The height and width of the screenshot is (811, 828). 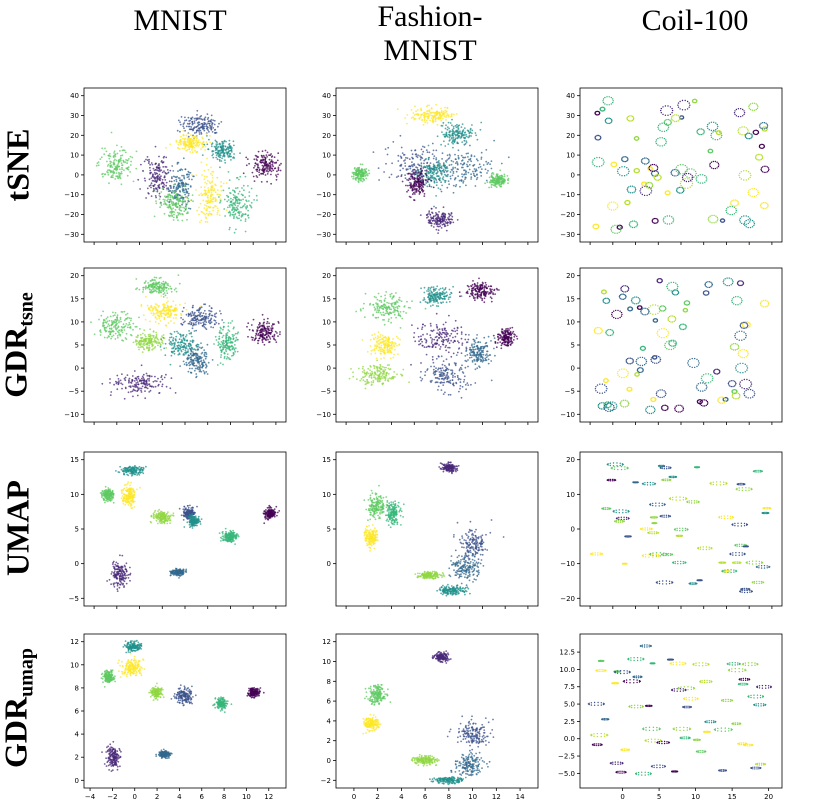 What do you see at coordinates (323, 195) in the screenshot?
I see `y-tick-label: −10` at bounding box center [323, 195].